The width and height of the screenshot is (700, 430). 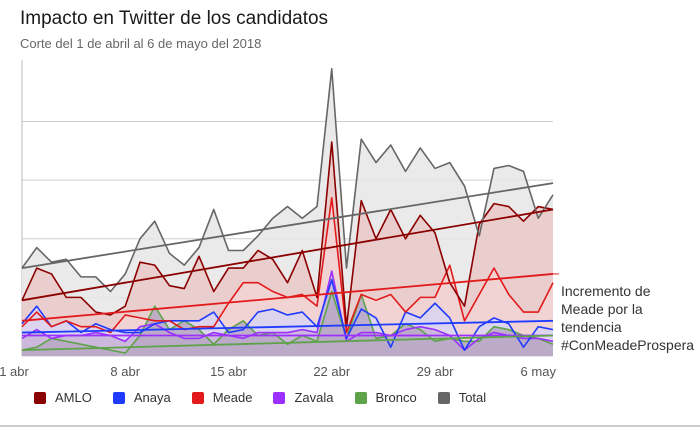 I want to click on legend-label: Bronco, so click(x=396, y=397).